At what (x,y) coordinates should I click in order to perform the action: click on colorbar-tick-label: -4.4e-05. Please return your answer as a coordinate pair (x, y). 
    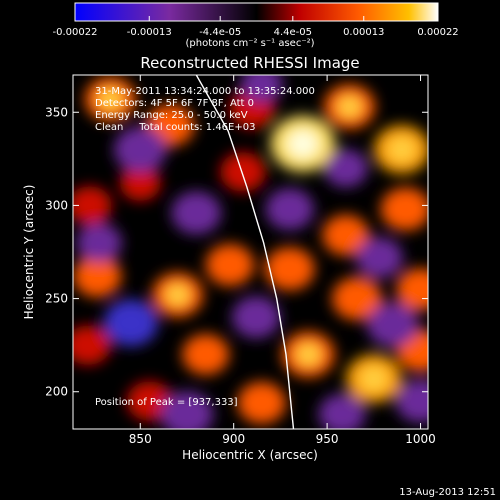
    Looking at the image, I should click on (220, 32).